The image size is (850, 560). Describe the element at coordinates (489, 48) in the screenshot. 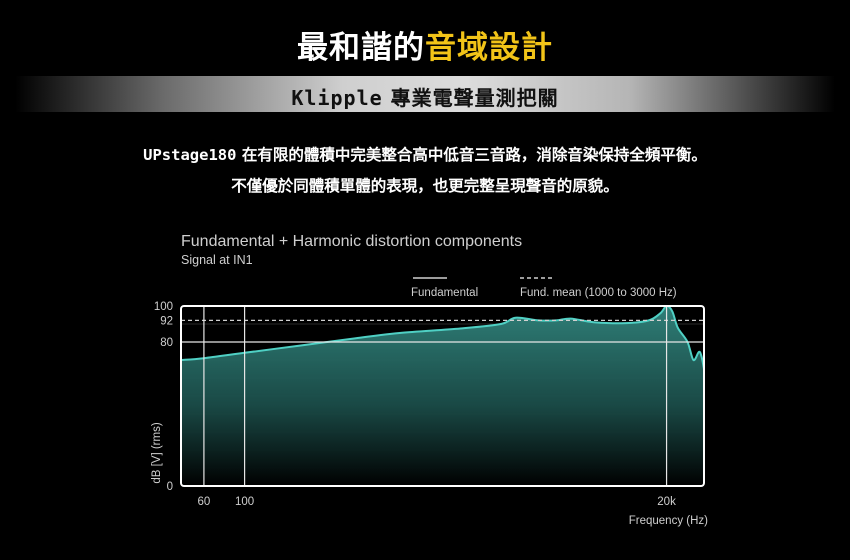

I see `headline-yellow: 音域設計` at that location.